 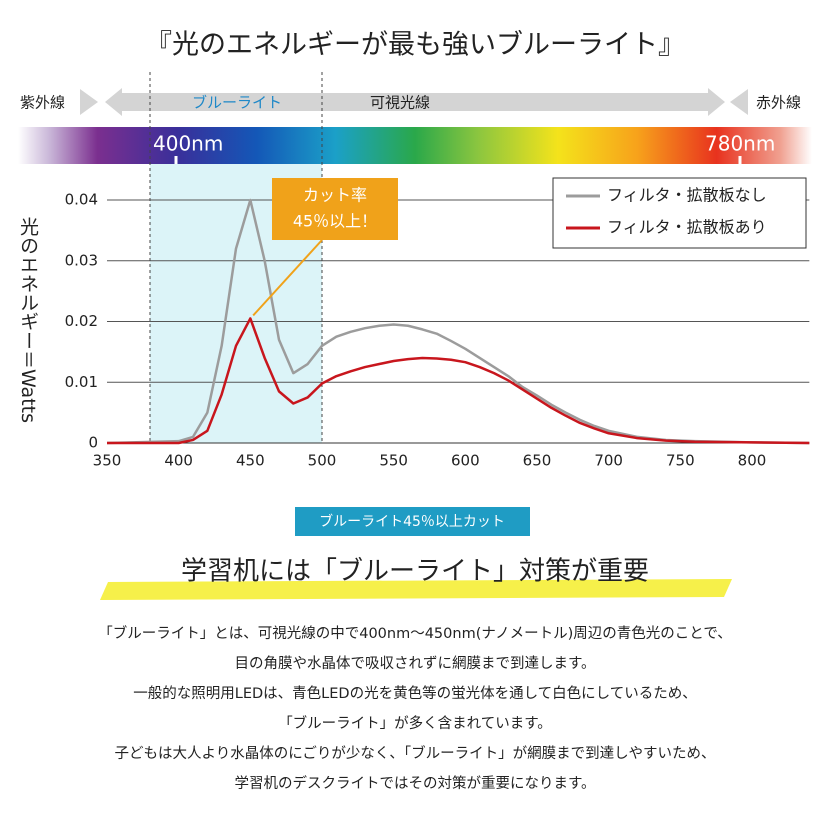 I want to click on badge-box, so click(x=412, y=521).